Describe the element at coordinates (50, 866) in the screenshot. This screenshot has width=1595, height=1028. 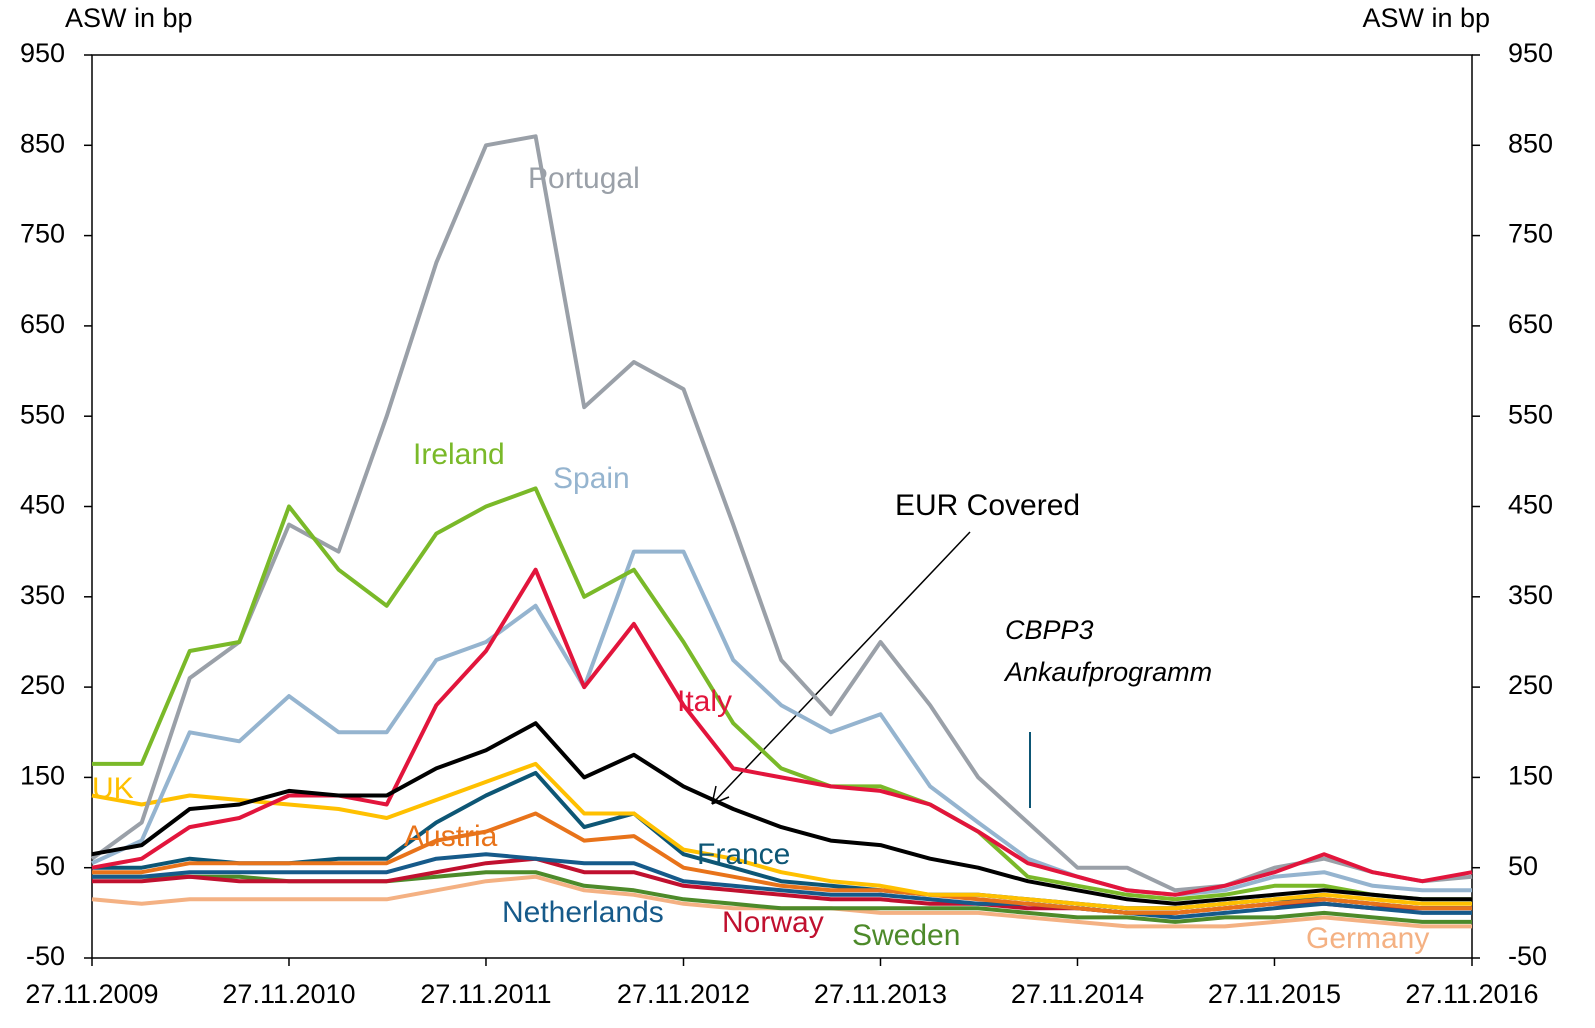
I see `y-tick-label: 50` at that location.